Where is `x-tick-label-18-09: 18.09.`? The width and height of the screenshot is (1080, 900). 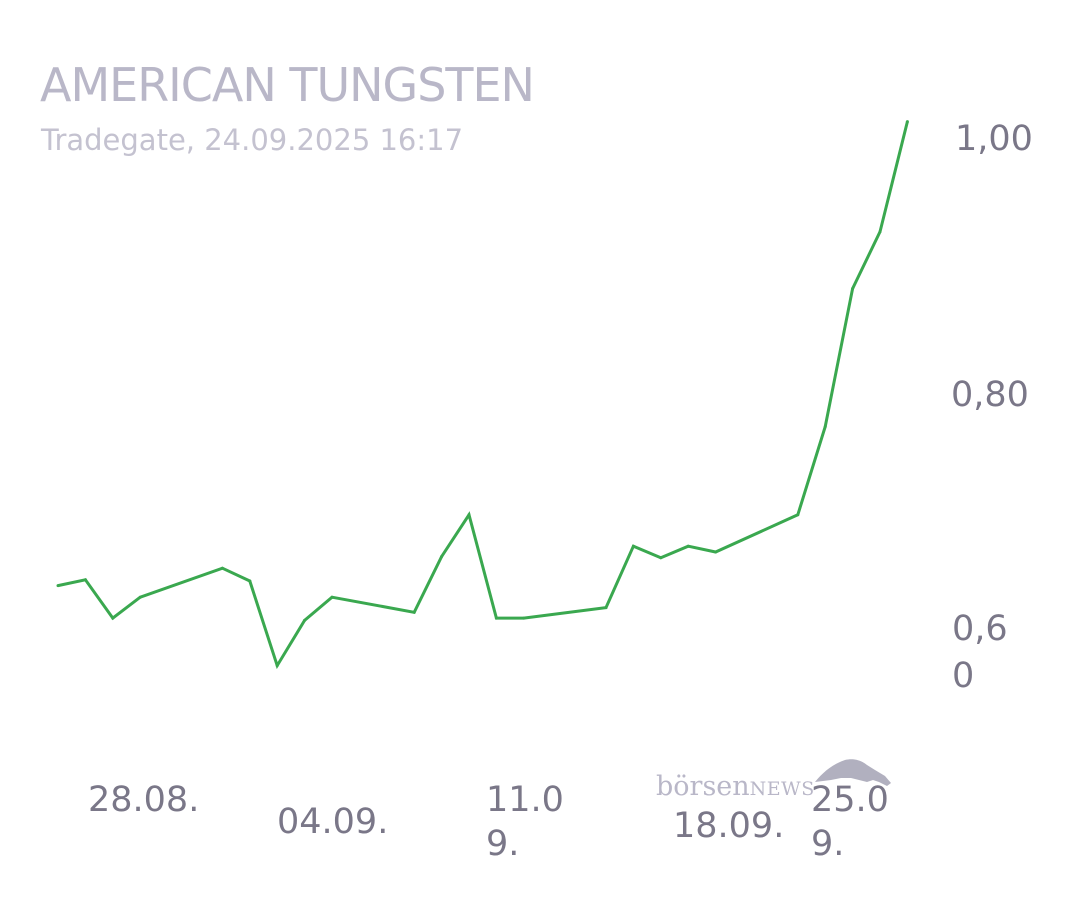 x-tick-label-18-09: 18.09. is located at coordinates (729, 826).